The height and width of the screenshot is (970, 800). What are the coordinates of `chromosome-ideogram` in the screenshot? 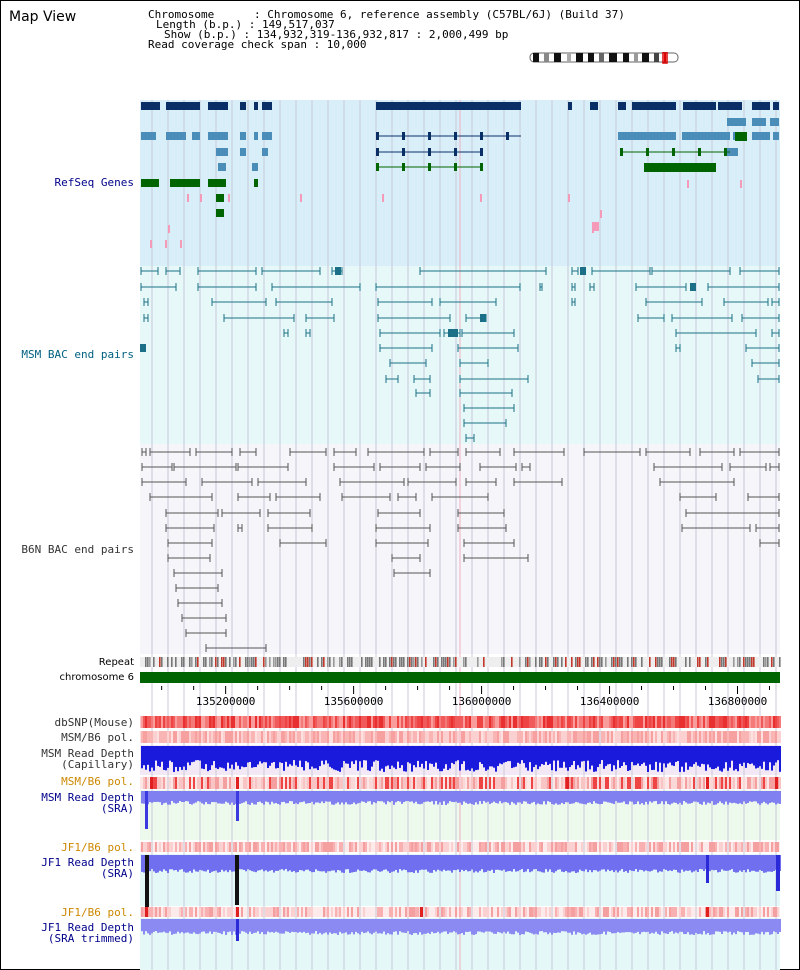 It's located at (605, 58).